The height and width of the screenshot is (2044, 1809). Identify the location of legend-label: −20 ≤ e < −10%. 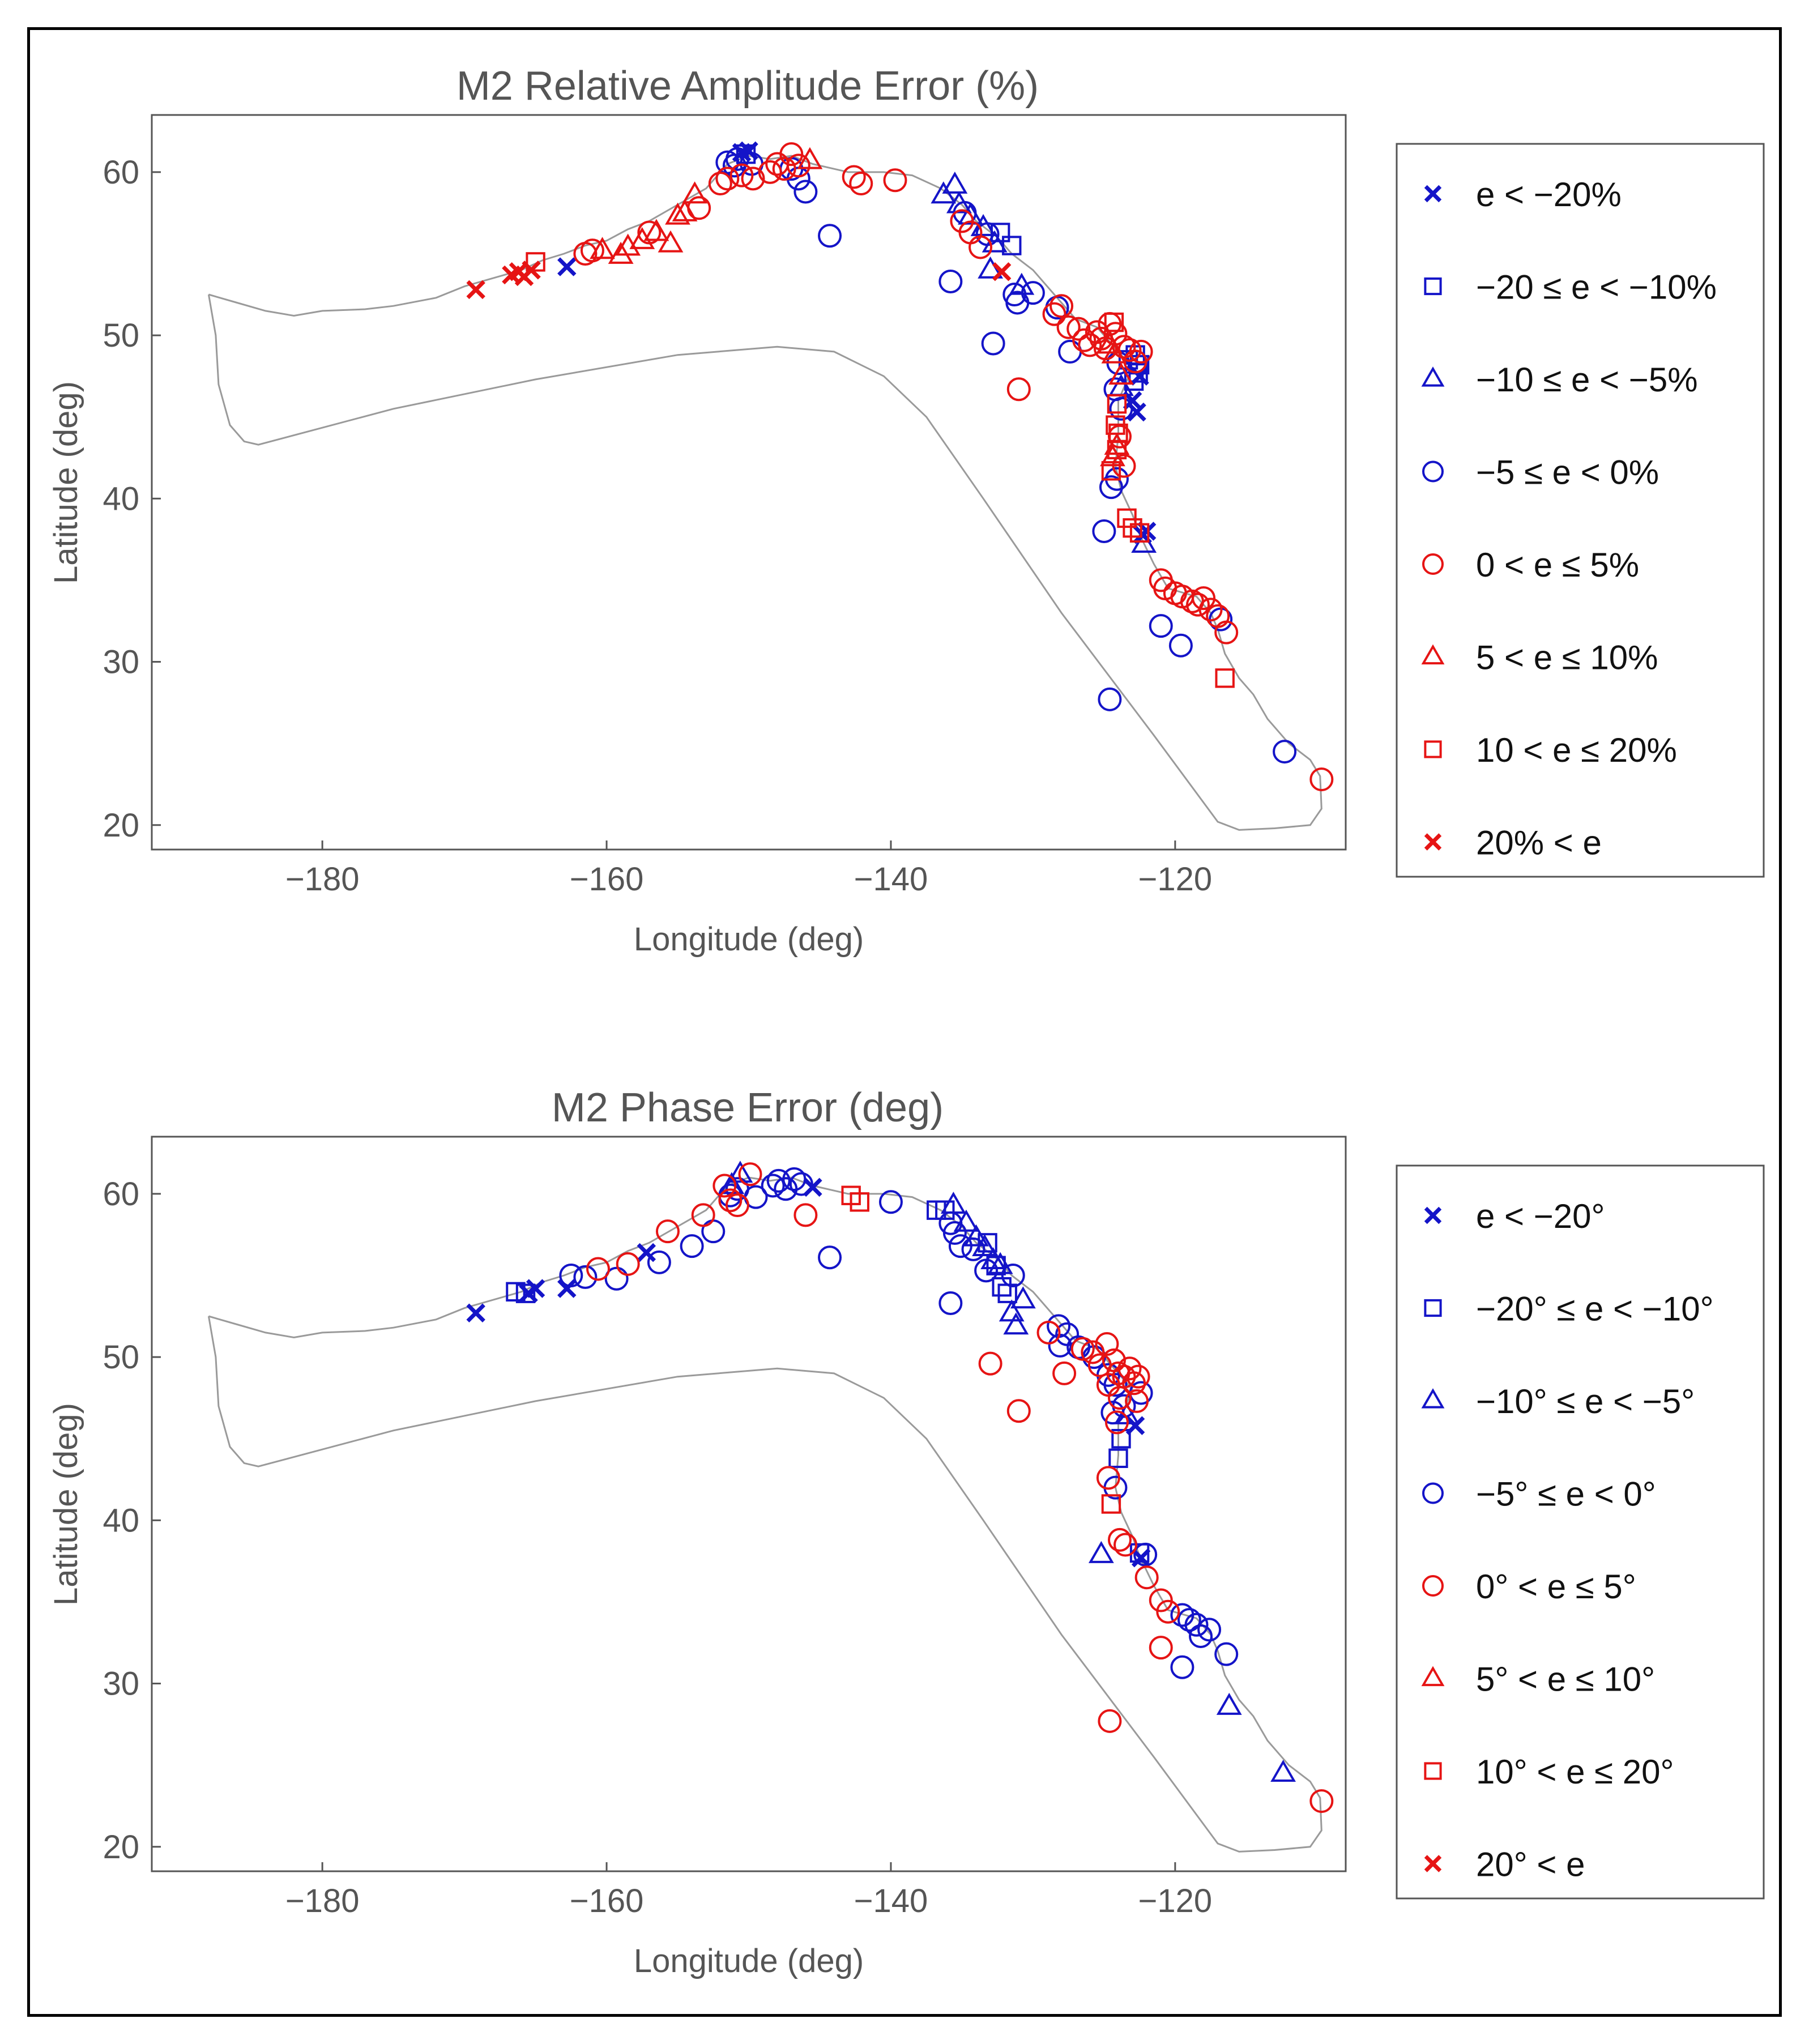
(1596, 287).